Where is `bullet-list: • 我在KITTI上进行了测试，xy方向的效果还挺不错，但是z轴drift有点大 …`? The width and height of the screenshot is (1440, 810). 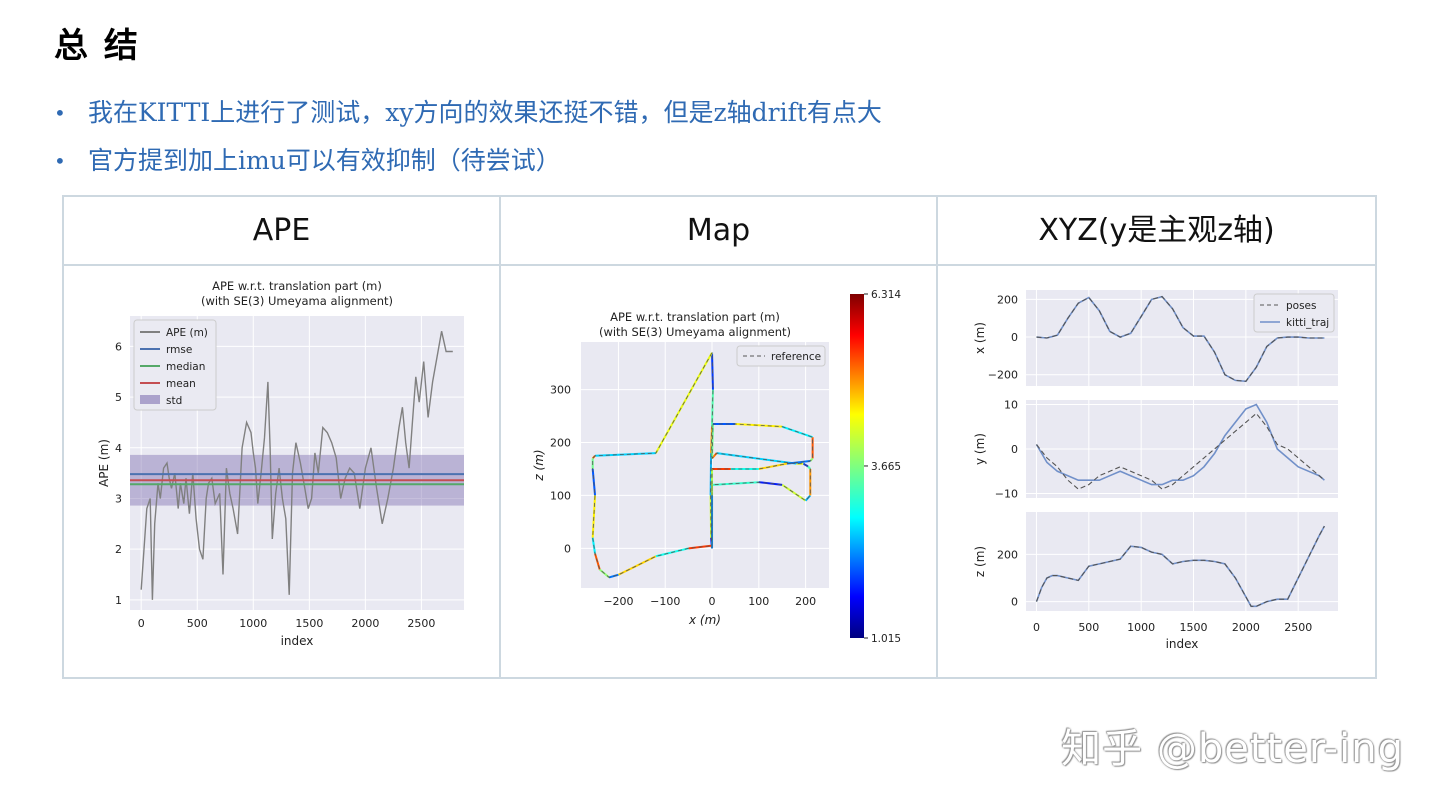 bullet-list: • 我在KITTI上进行了测试，xy方向的效果还挺不错，但是z轴drift有点大 … is located at coordinates (468, 142).